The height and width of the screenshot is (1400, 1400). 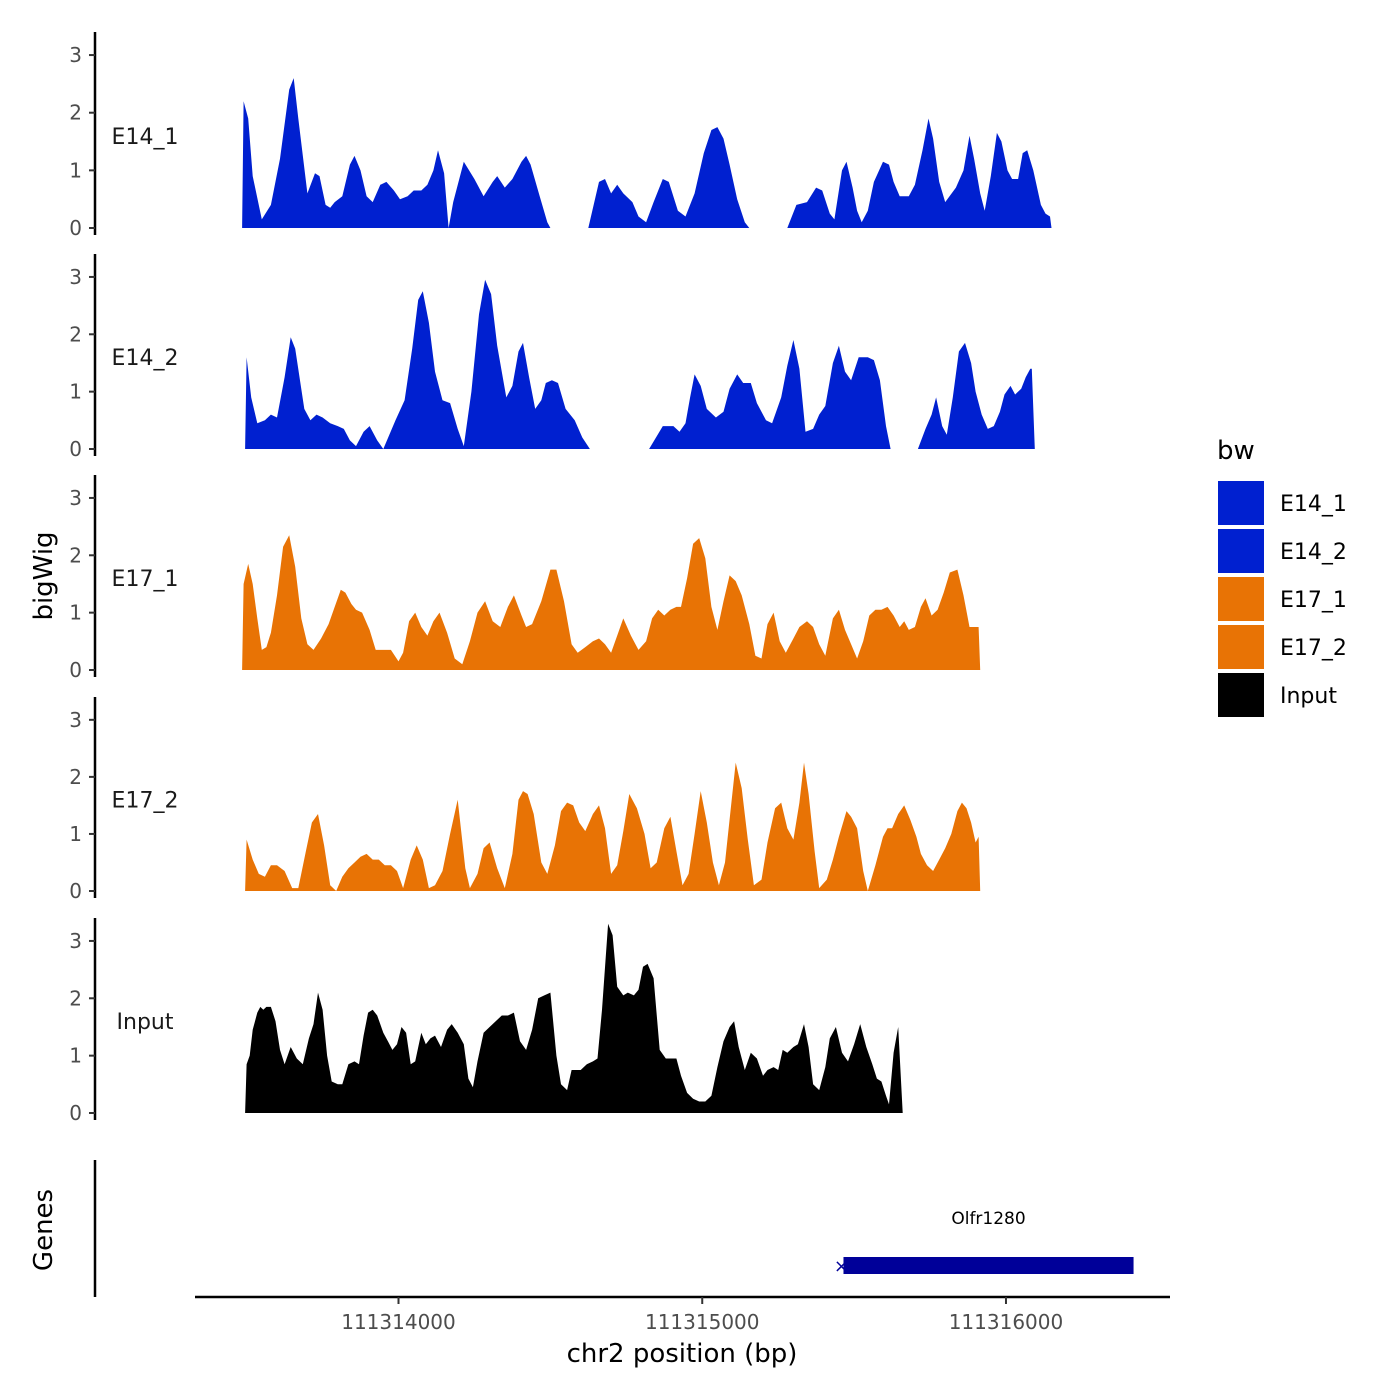 I want to click on gene-body-olfr1280, so click(x=988, y=1265).